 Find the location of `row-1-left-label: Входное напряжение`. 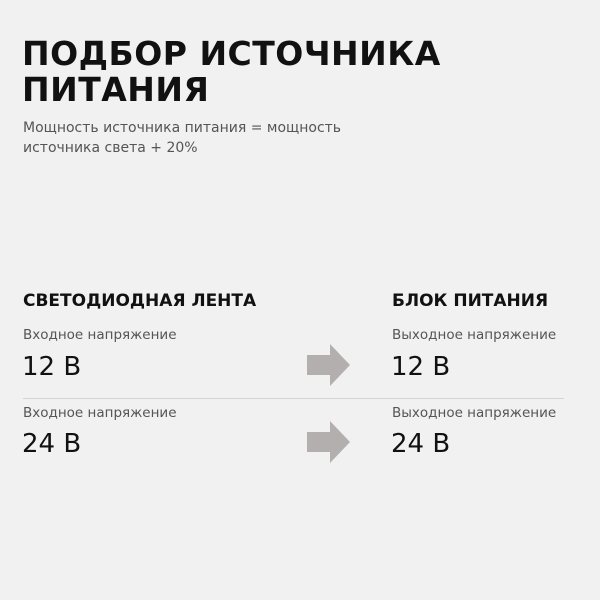

row-1-left-label: Входное напряжение is located at coordinates (100, 335).